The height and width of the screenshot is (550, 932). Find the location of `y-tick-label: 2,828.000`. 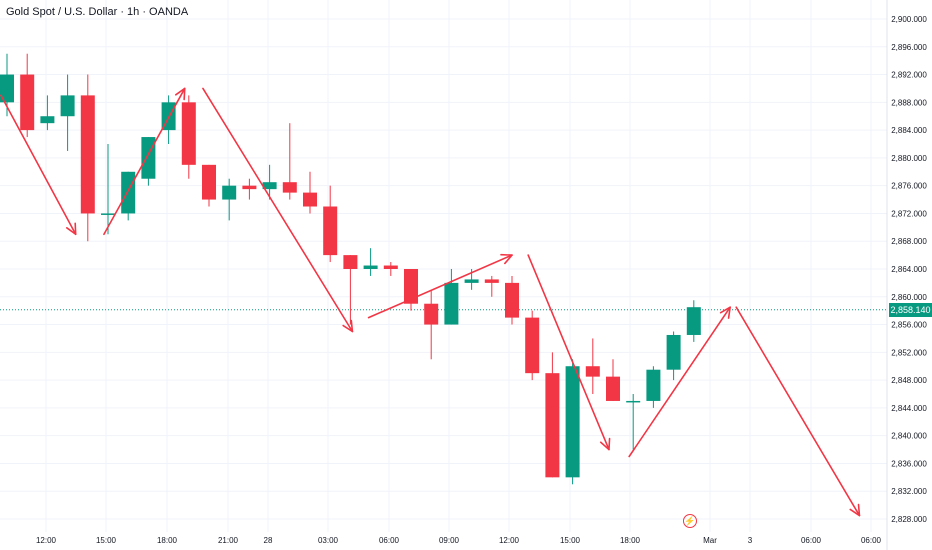

y-tick-label: 2,828.000 is located at coordinates (909, 519).